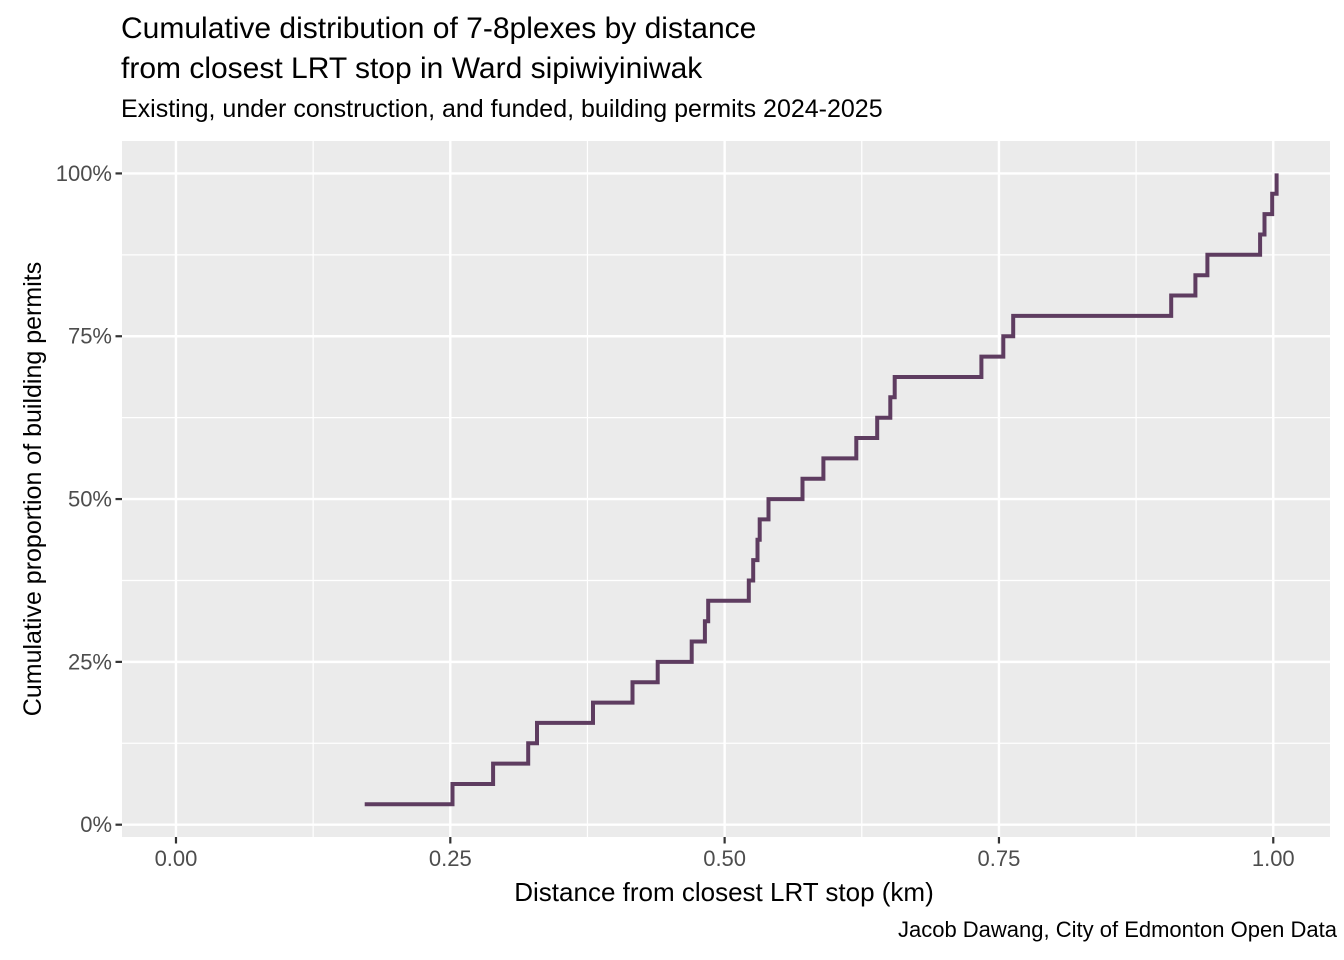 This screenshot has width=1344, height=960. Describe the element at coordinates (90, 336) in the screenshot. I see `y-axis-tick-label: 75%` at that location.